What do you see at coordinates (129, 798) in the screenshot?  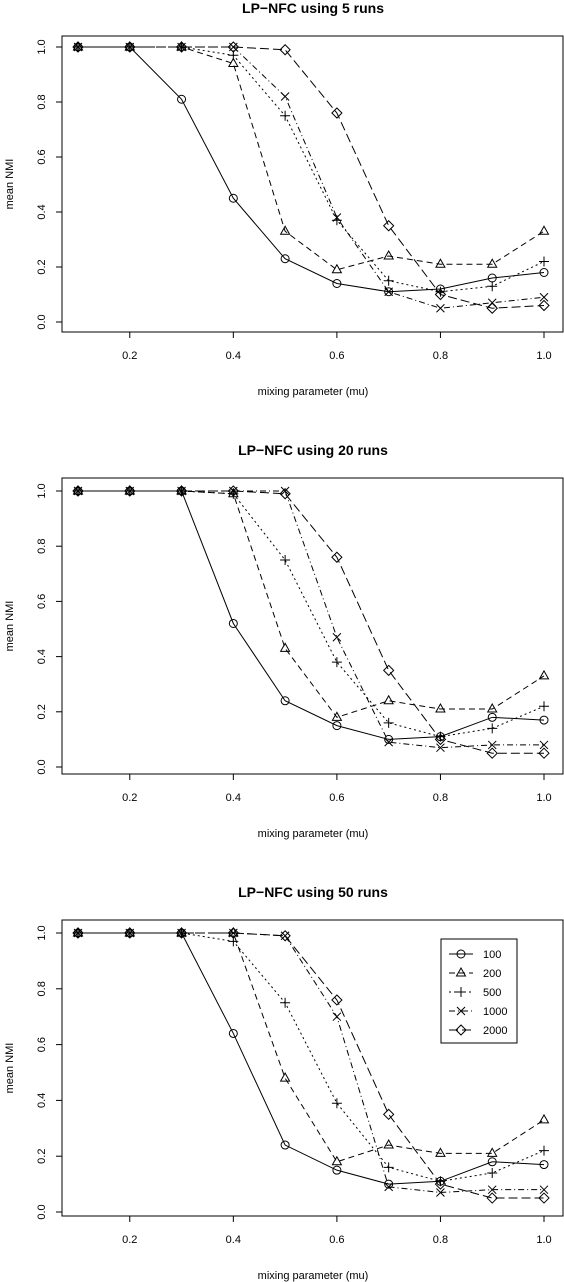 I see `x-tick-label: 0.2` at bounding box center [129, 798].